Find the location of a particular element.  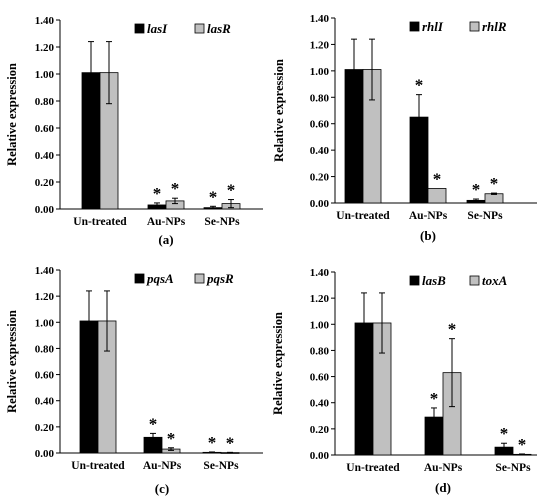

bar-rhlR-Se-NPs is located at coordinates (494, 198).